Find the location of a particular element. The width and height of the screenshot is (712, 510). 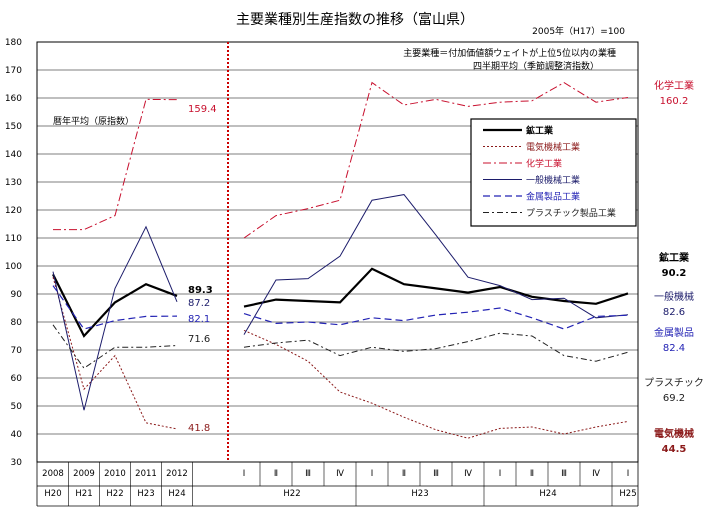

legend-label-3: 一般機械工業 is located at coordinates (553, 180).